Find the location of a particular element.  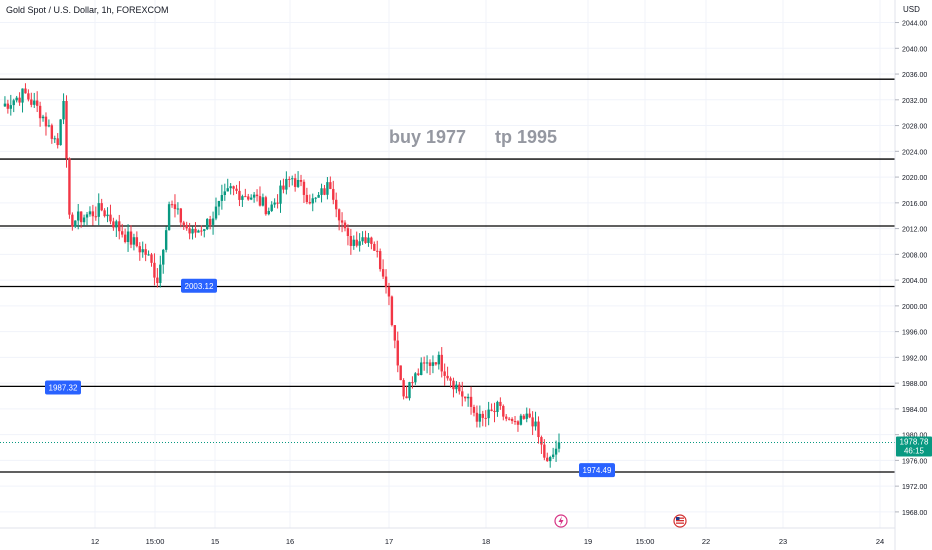

x-tick-label: 15:00 is located at coordinates (645, 541).